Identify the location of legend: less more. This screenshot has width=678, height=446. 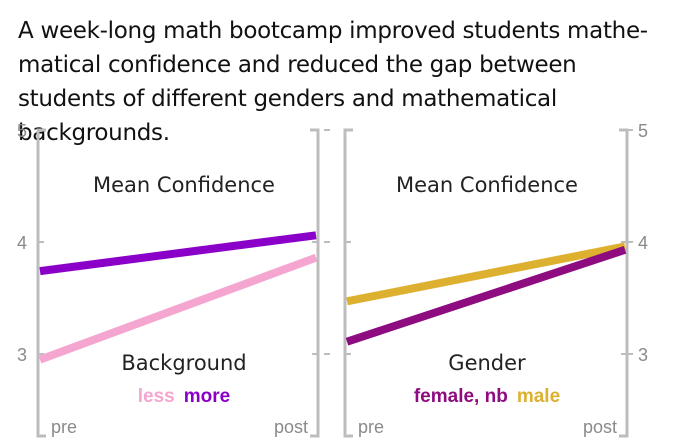
(184, 396).